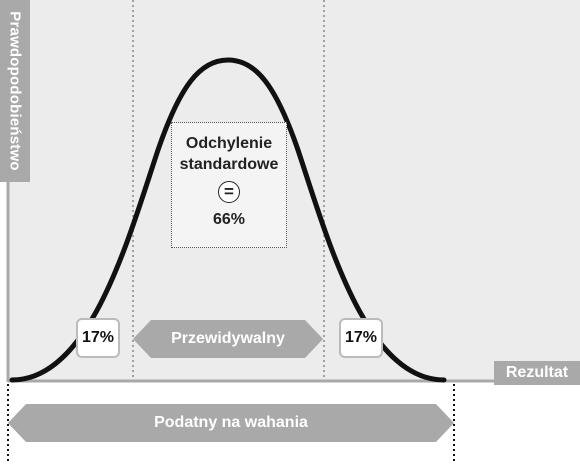 The width and height of the screenshot is (580, 464). Describe the element at coordinates (228, 339) in the screenshot. I see `predictable-range-banner: Przewidywalny` at that location.